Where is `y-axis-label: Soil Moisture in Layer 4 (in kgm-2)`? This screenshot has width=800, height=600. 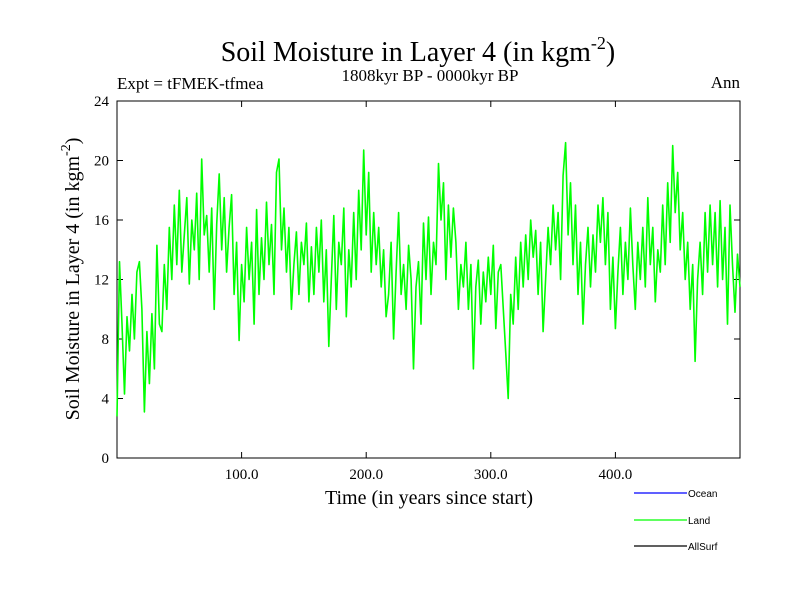
y-axis-label: Soil Moisture in Layer 4 (in kgm-2) is located at coordinates (71, 279).